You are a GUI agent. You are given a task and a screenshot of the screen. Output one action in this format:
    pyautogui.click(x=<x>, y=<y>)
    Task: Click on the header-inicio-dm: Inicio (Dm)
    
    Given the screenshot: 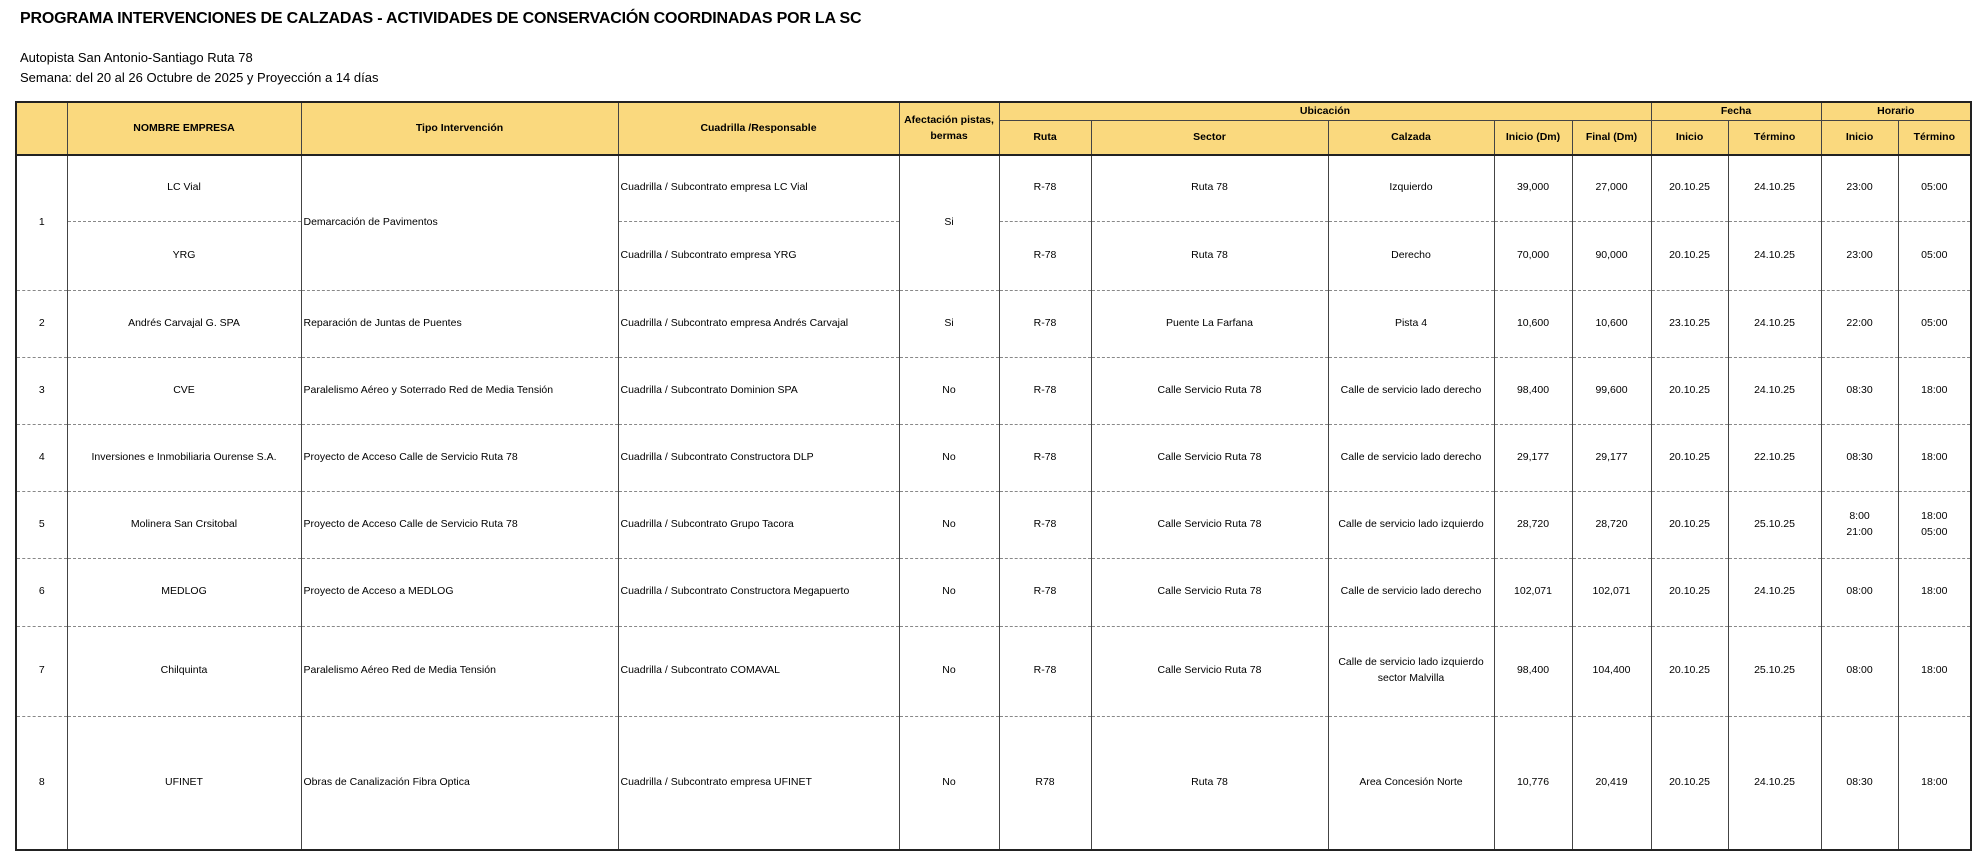 What is the action you would take?
    pyautogui.click(x=1533, y=138)
    